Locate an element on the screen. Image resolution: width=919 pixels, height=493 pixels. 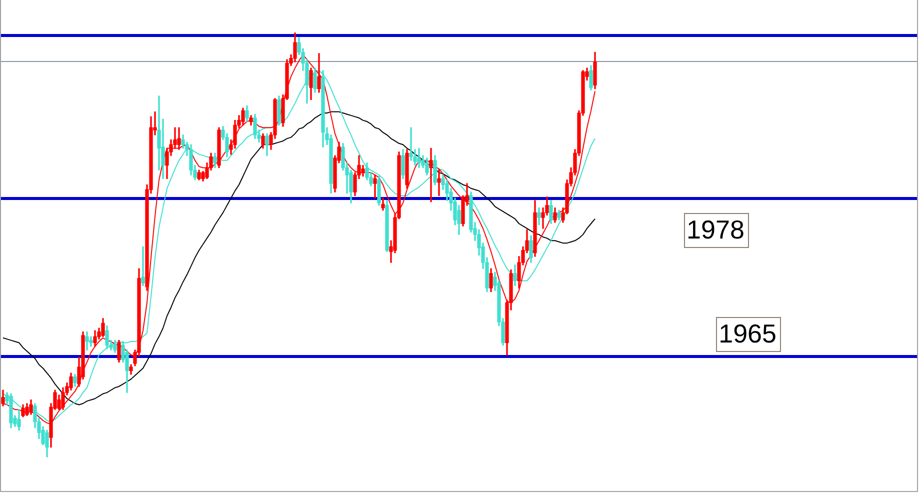
ref-line-label: 1978 is located at coordinates (715, 229).